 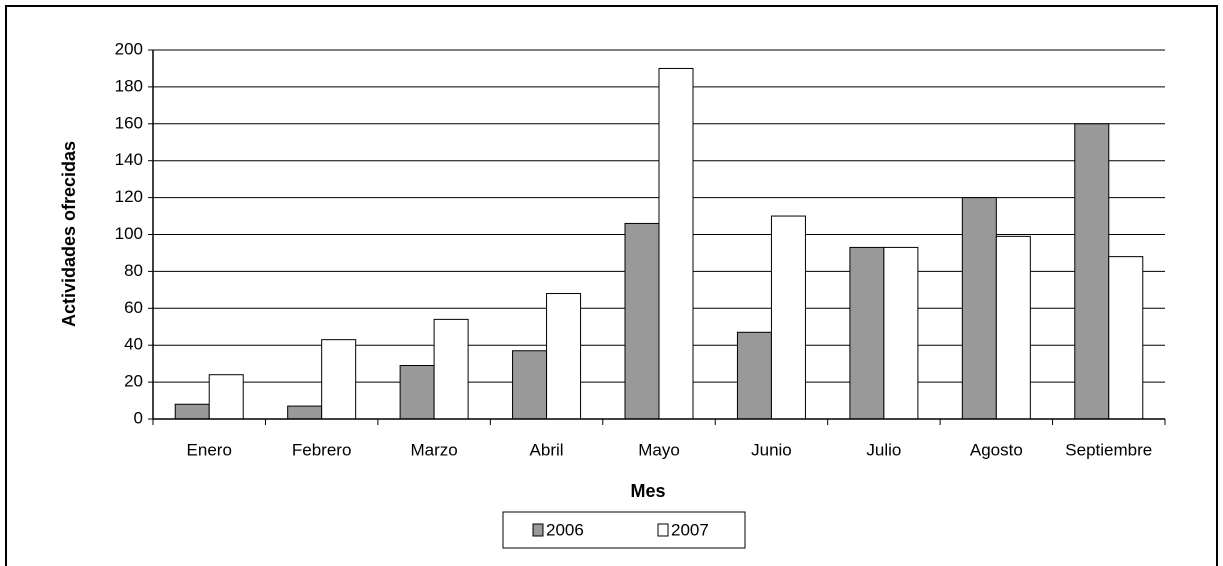 What do you see at coordinates (1108, 449) in the screenshot?
I see `x-tick-label: Septiembre` at bounding box center [1108, 449].